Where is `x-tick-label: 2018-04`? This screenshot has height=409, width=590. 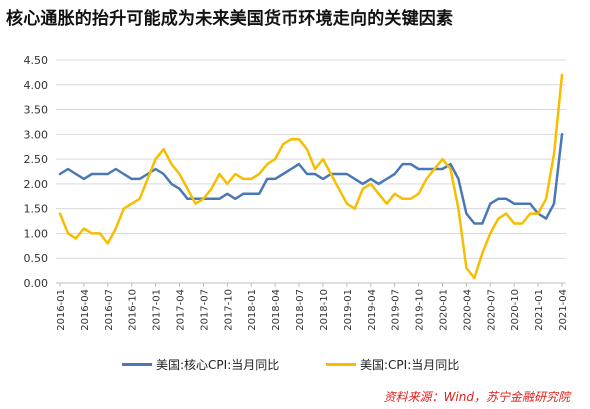
x-tick-label: 2018-04 is located at coordinates (276, 310).